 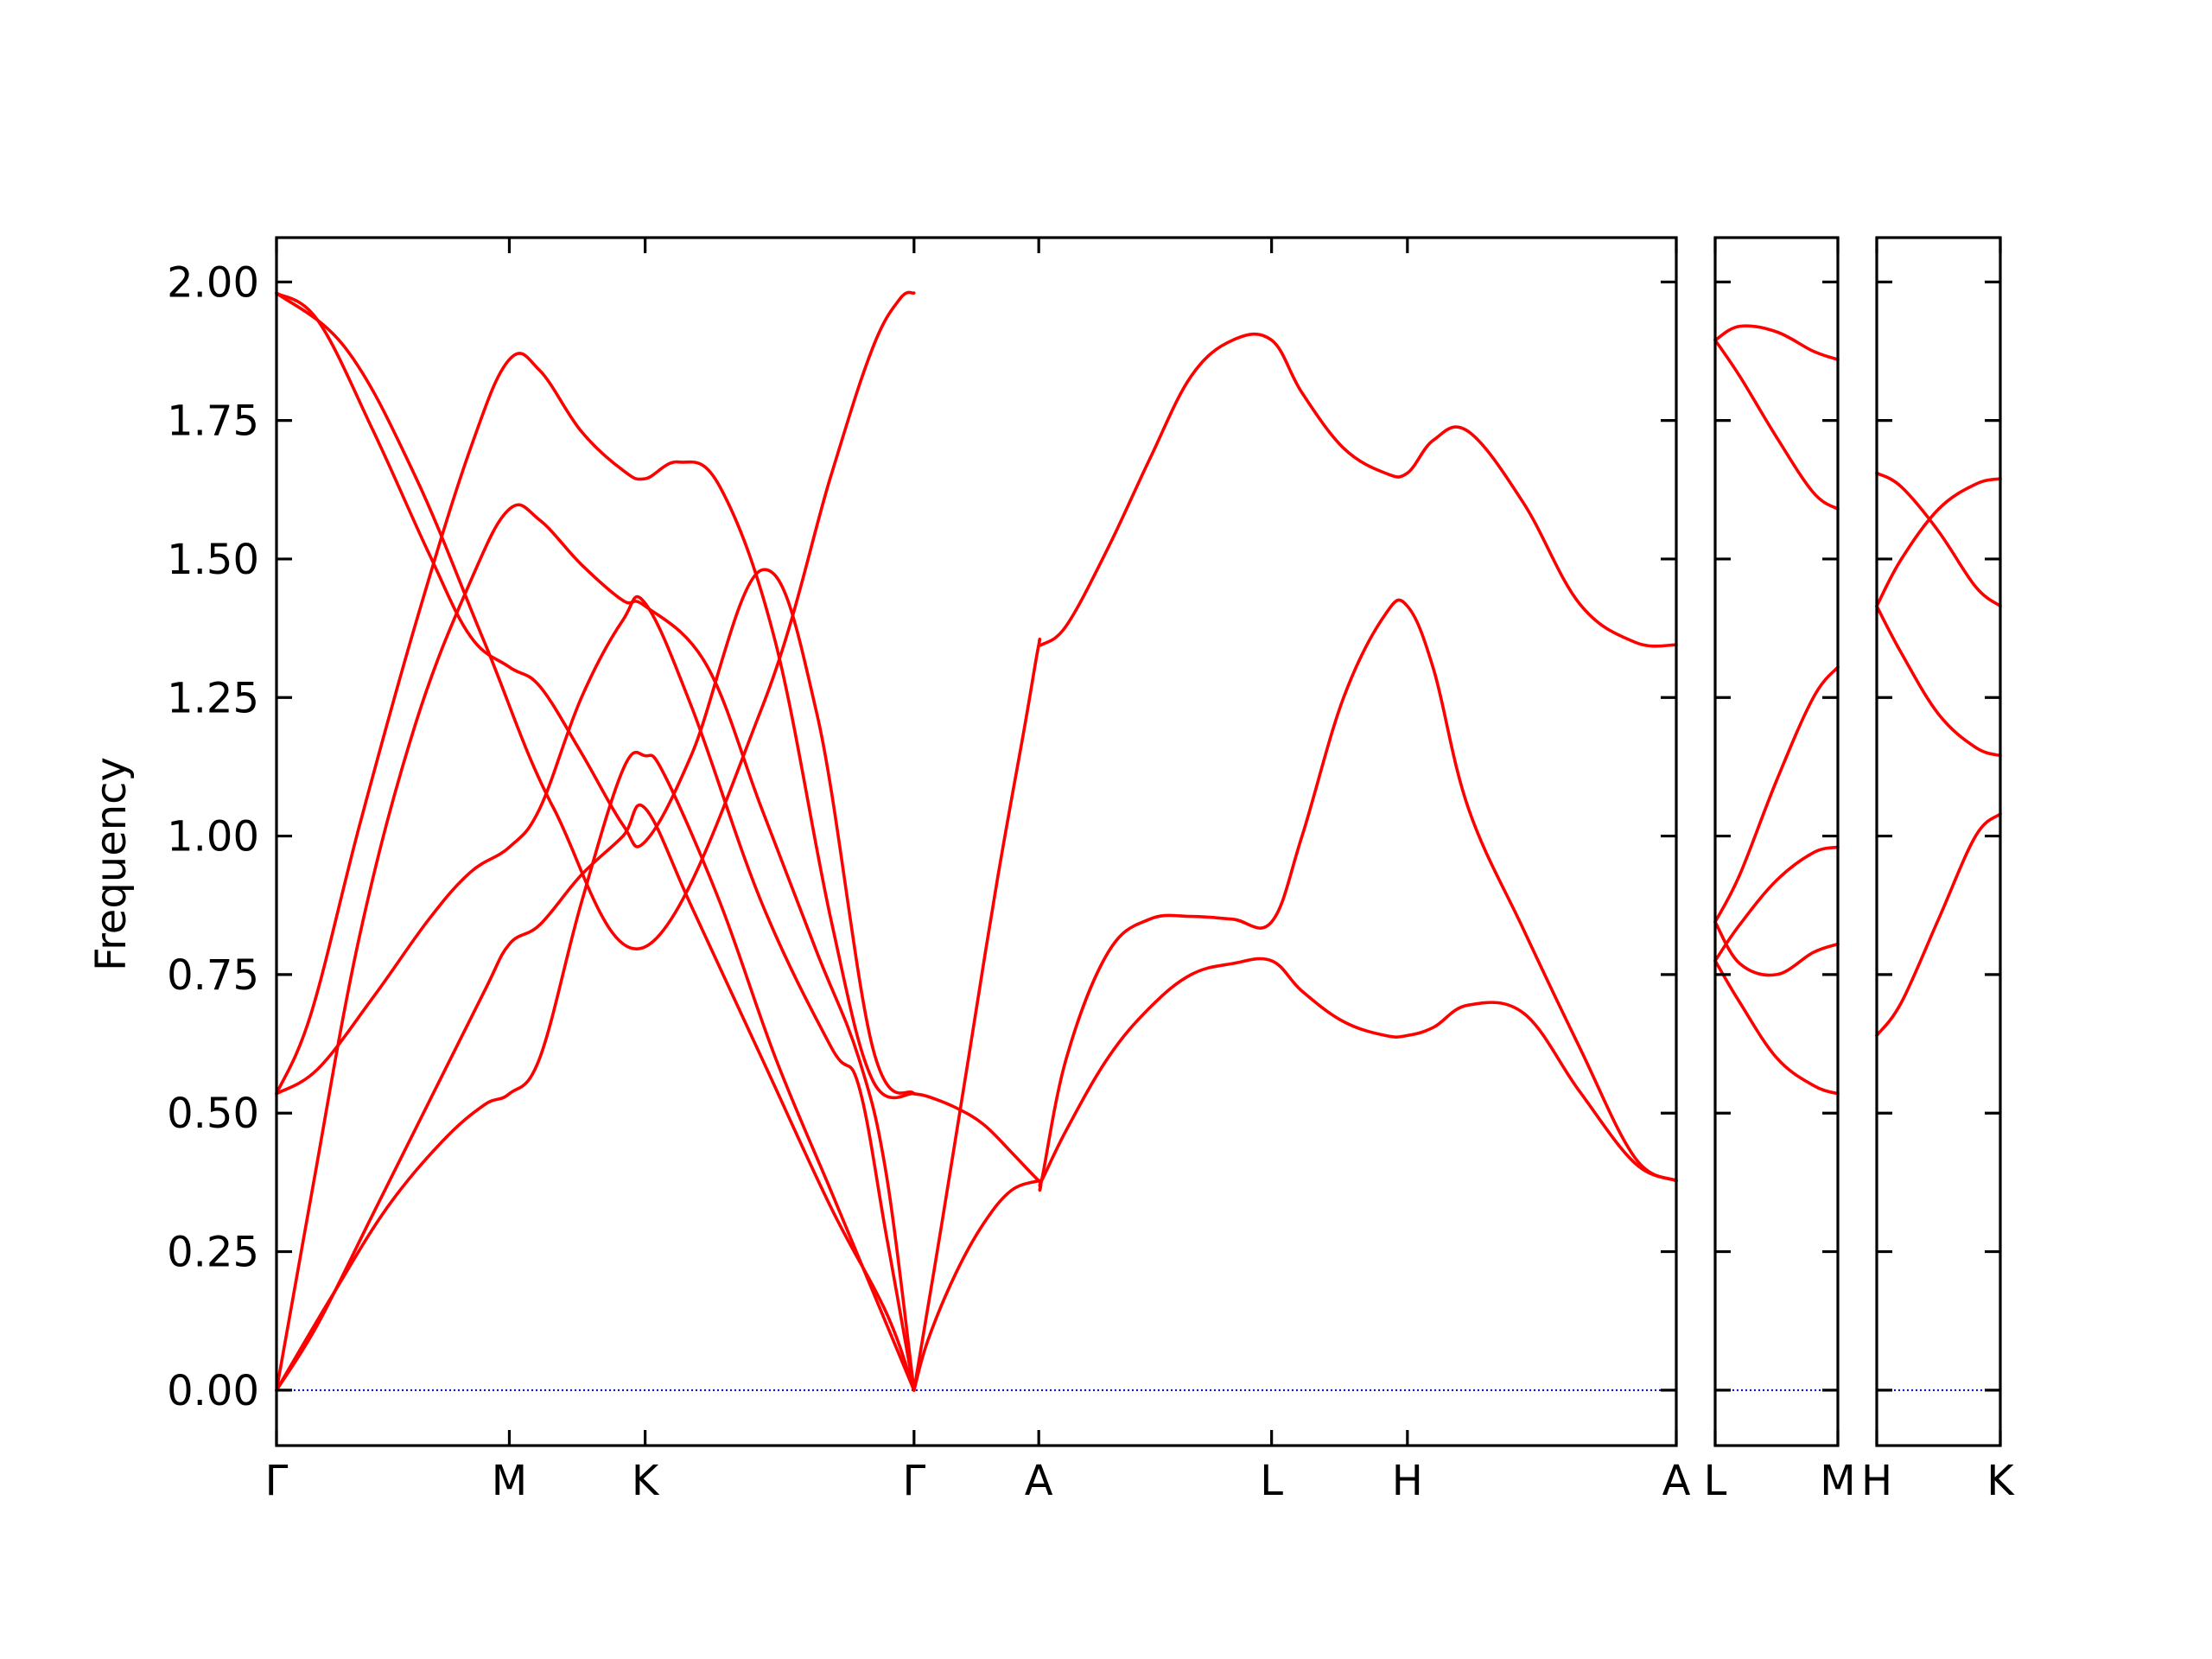 I want to click on y-tick-label: 0.00, so click(x=213, y=1391).